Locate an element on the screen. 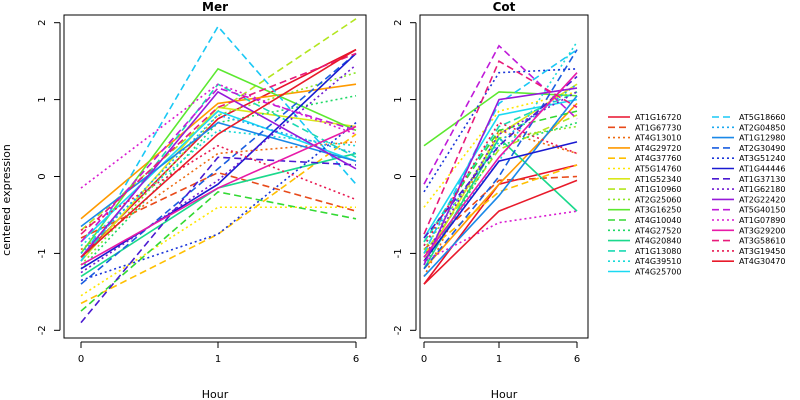  series-line-at1g52340 is located at coordinates (218, 184).